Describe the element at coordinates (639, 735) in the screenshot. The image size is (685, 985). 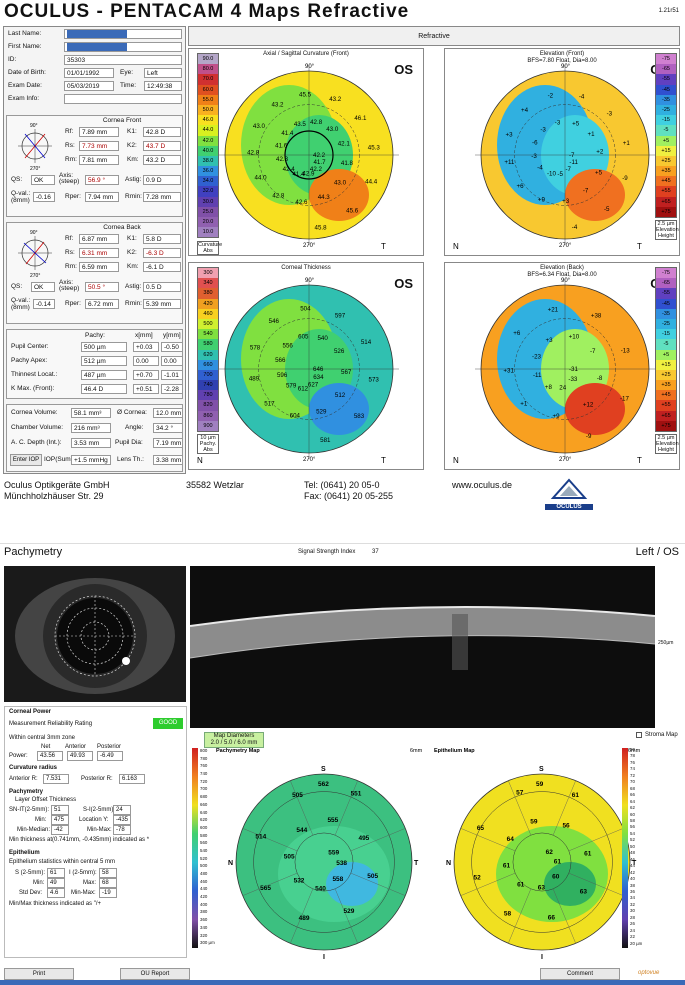
I see `stroma-checkbox` at that location.